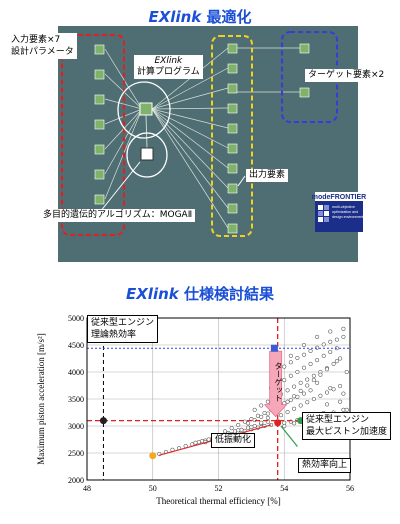  I want to click on chart-x-axis-label: Theoretical thermal efficiency [%], so click(218, 501).